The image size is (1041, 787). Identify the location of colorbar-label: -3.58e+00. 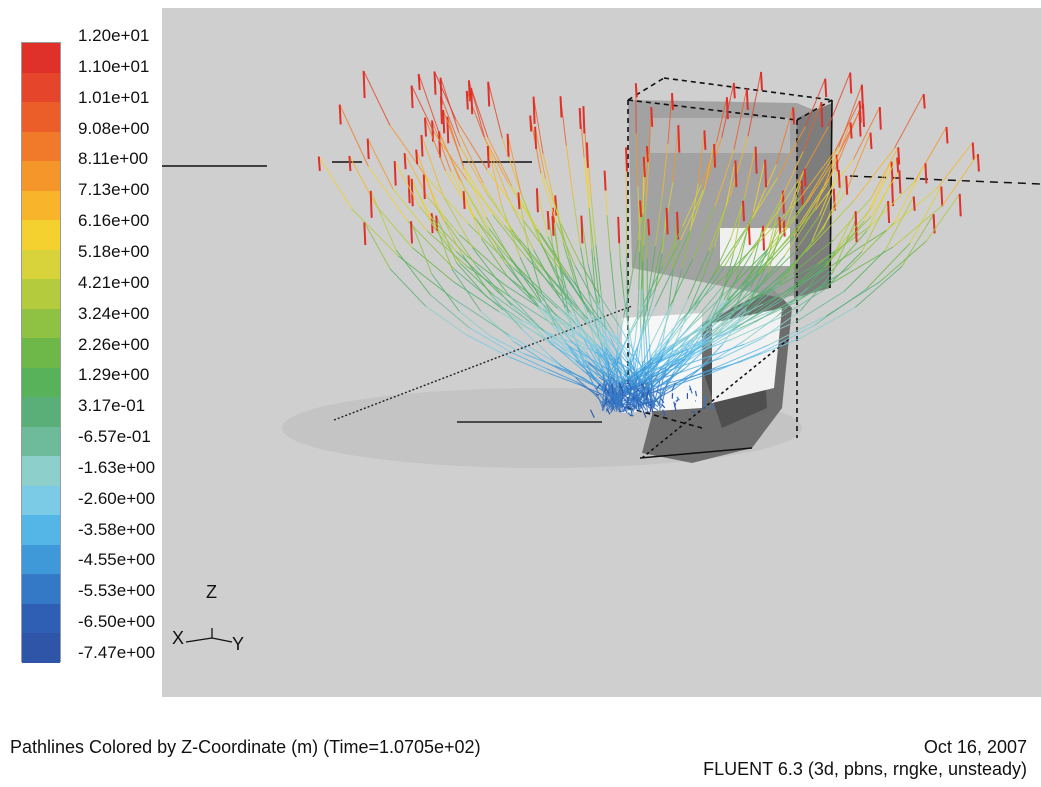
(117, 529).